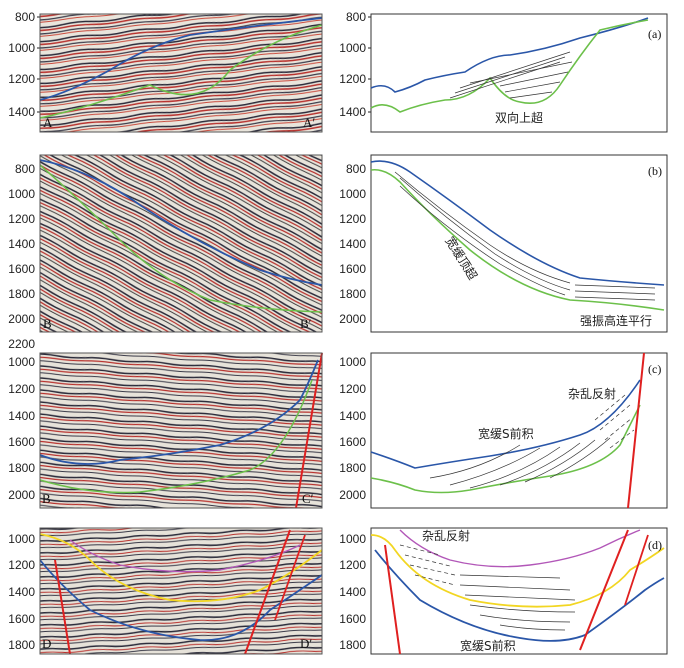 Image resolution: width=684 pixels, height=668 pixels. I want to click on tick-a-0: 800, so click(25, 17).